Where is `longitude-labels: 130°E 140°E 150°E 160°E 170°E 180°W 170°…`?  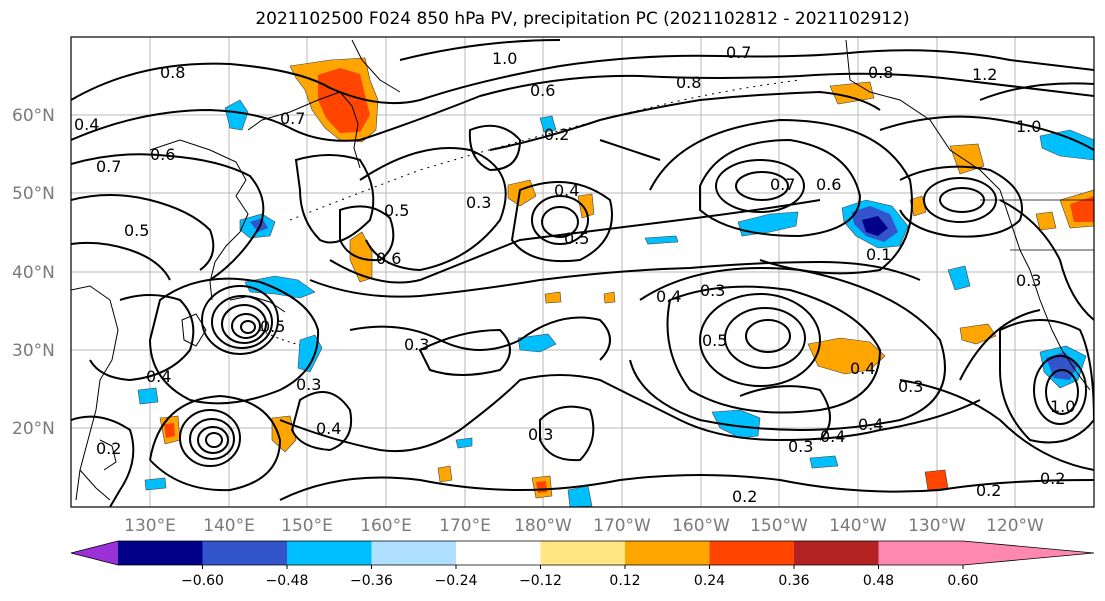
longitude-labels: 130°E 140°E 150°E 160°E 170°E 180°W 170°… is located at coordinates (584, 526).